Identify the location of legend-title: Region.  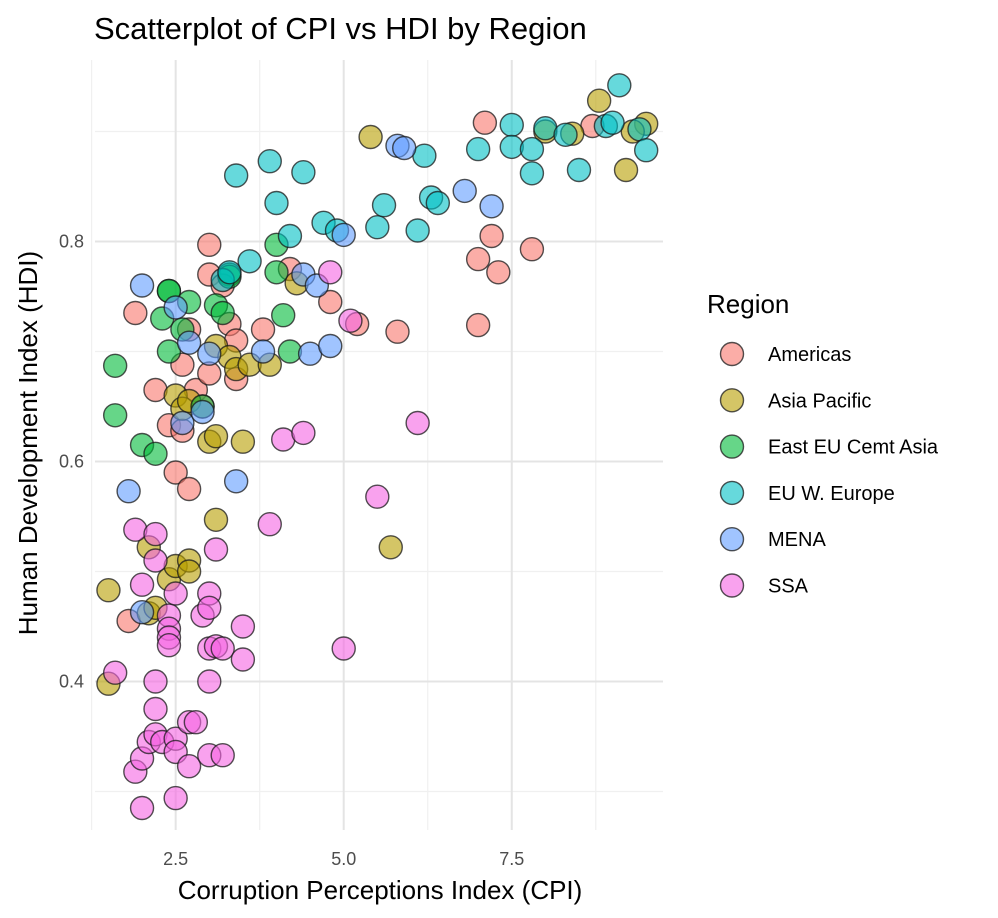
(748, 304).